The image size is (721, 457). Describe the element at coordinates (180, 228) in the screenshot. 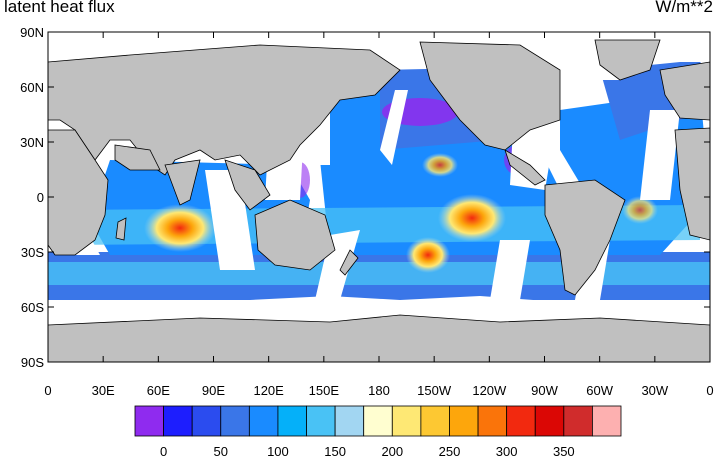

I see `hotspot-indian` at that location.